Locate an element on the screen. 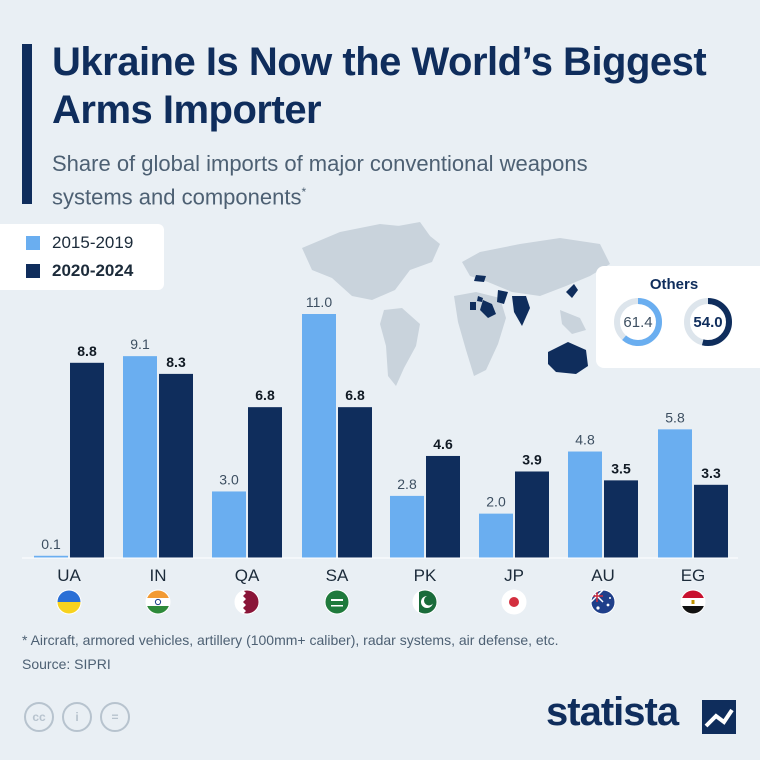  flag-pakistan-icon is located at coordinates (425, 602).